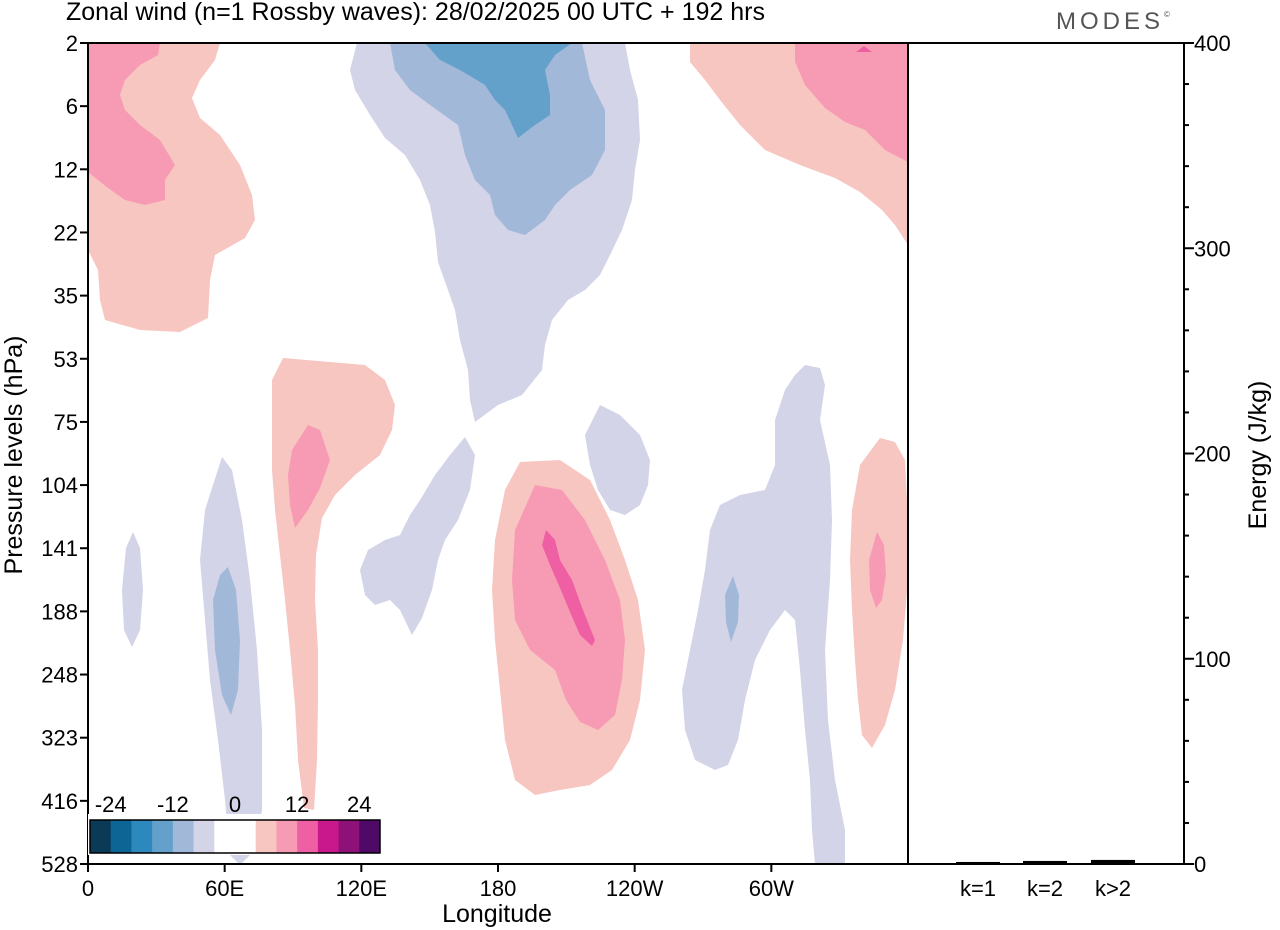  Describe the element at coordinates (1212, 248) in the screenshot. I see `energy-tick-label: 300` at that location.